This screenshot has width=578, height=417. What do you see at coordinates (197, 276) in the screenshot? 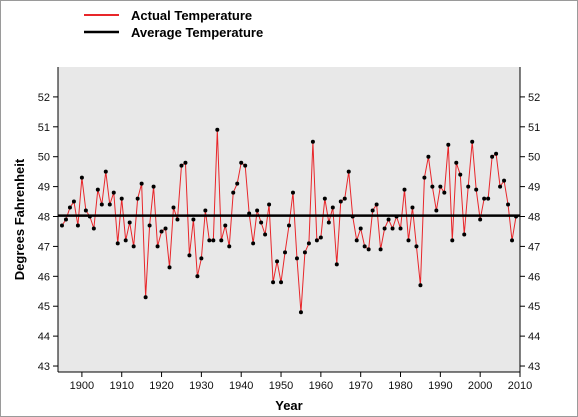
I see `data-point-1929` at bounding box center [197, 276].